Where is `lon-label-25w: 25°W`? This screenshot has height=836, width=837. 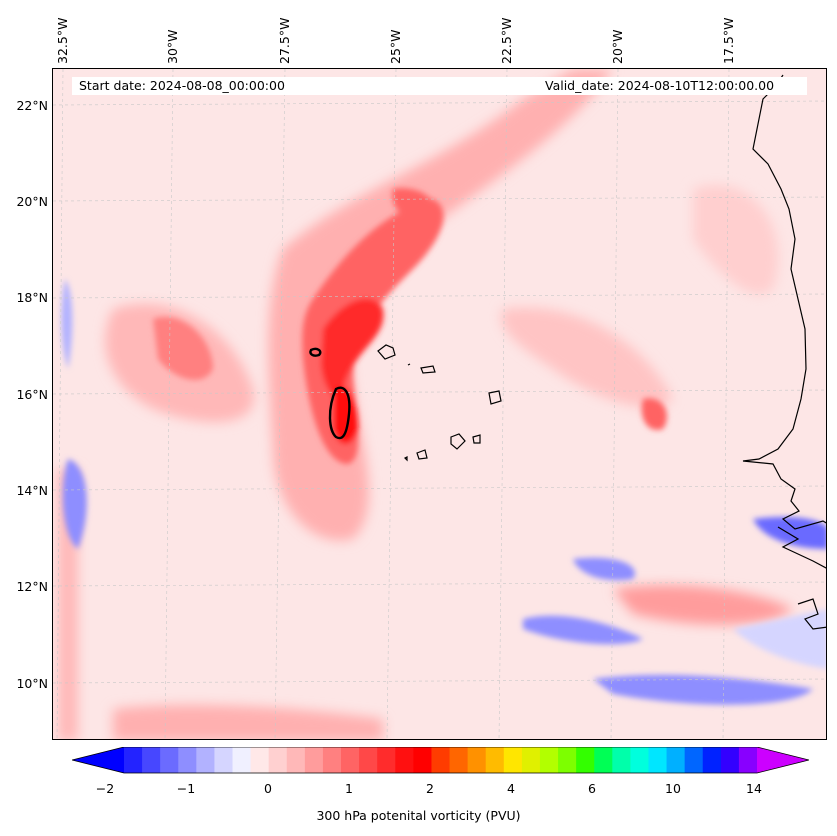
lon-label-25w: 25°W is located at coordinates (395, 46).